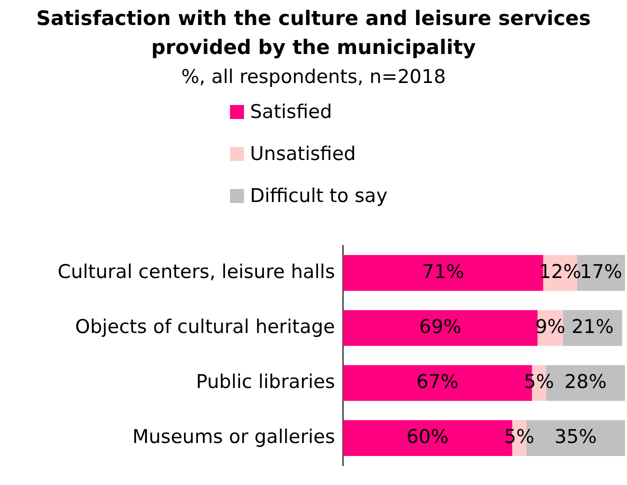 The width and height of the screenshot is (627, 485). Describe the element at coordinates (575, 437) in the screenshot. I see `data-label: 35%` at that location.